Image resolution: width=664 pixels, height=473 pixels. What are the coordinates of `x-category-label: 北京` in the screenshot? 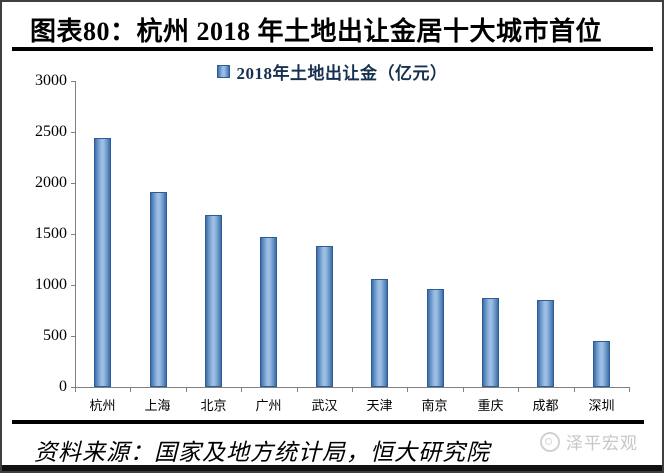 It's located at (213, 405).